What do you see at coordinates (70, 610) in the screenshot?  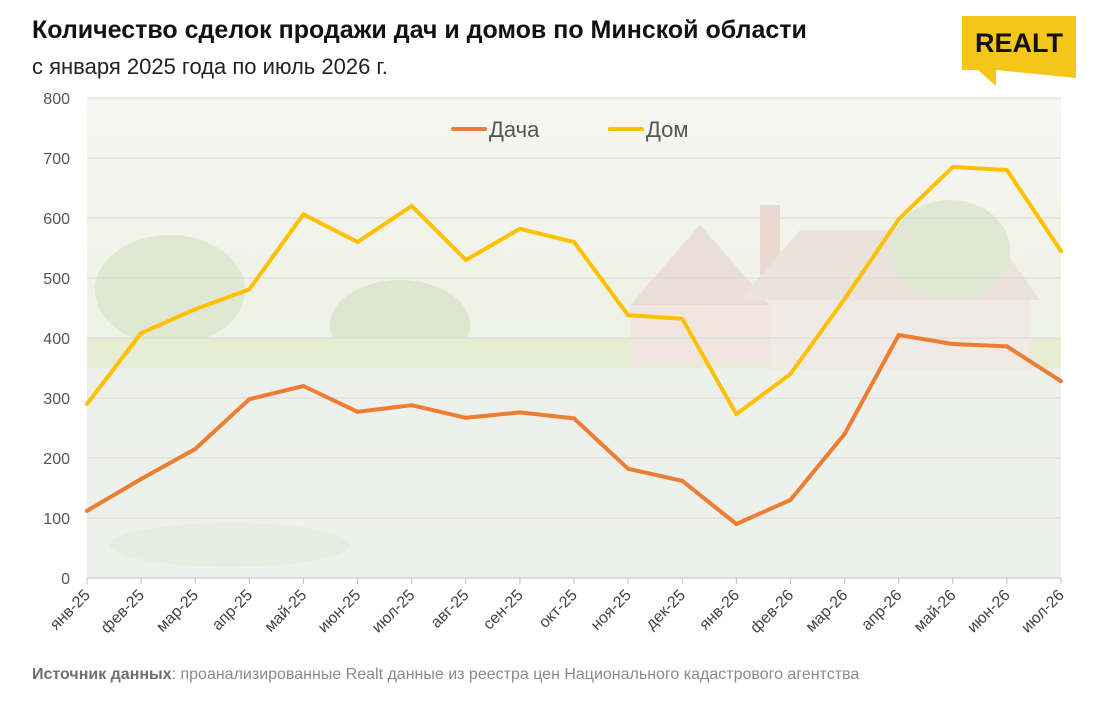 I see `x-tick-label: янв-25` at bounding box center [70, 610].